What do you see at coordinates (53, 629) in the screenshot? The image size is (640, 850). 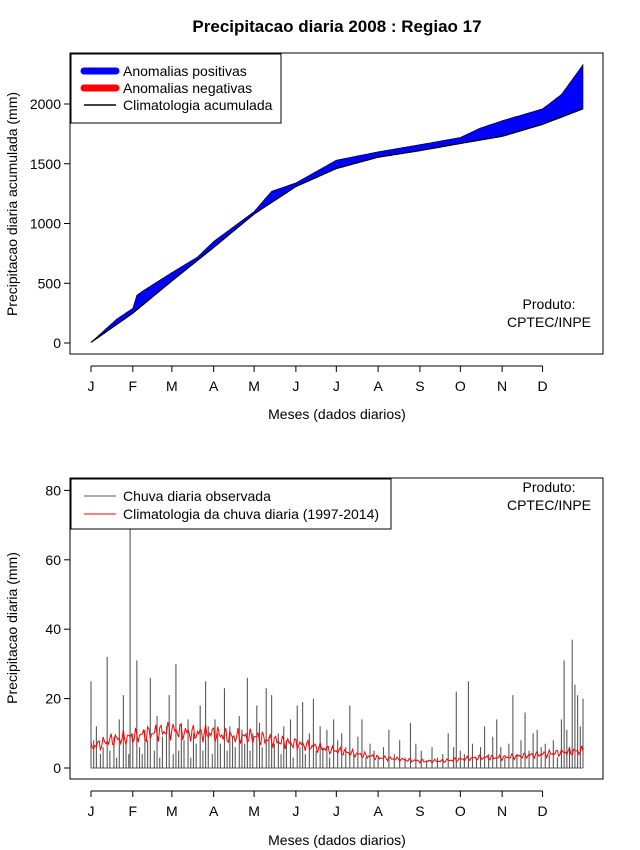 I see `y-tick-label: 40` at bounding box center [53, 629].